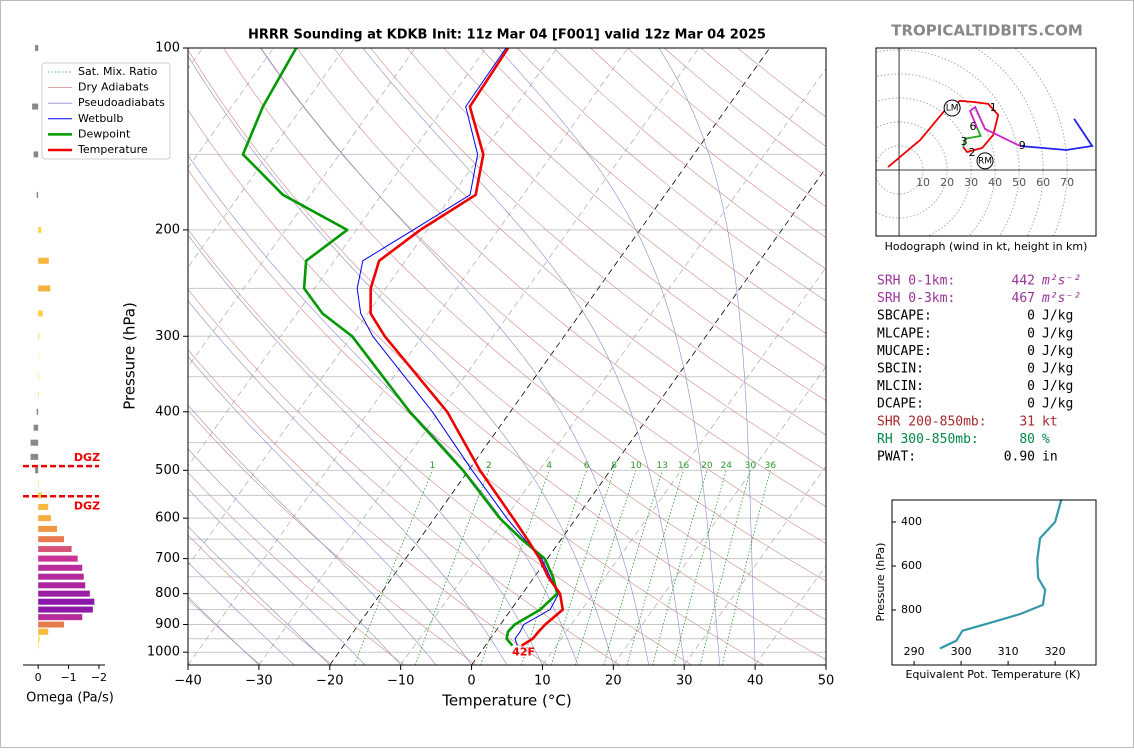 The height and width of the screenshot is (752, 1134). I want to click on mixing-ratio-label: 6, so click(587, 466).